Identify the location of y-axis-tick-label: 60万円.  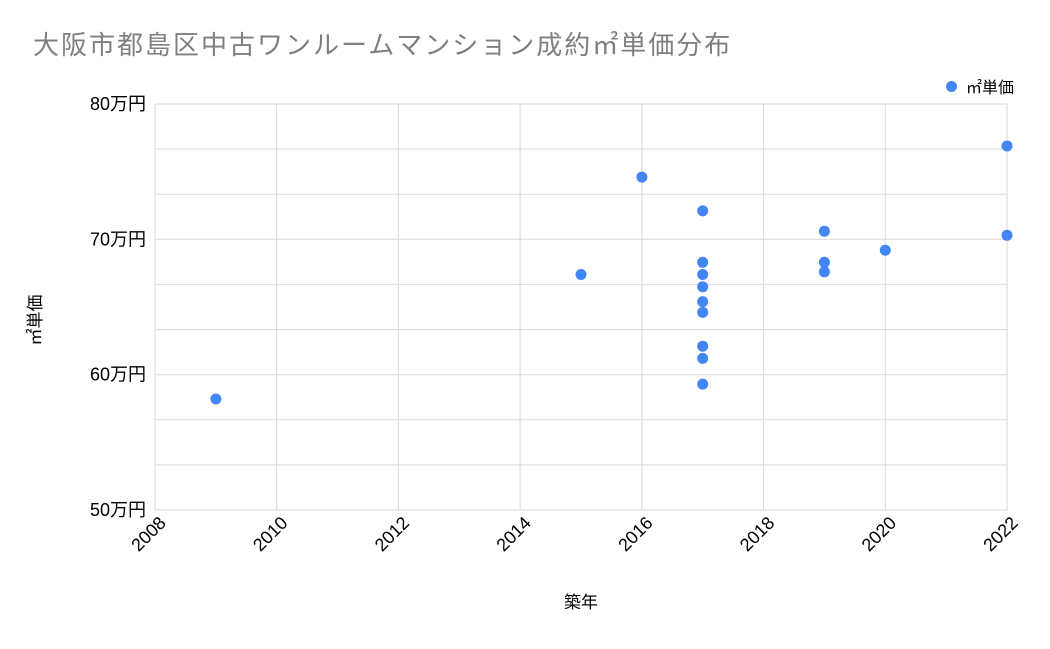
(118, 375).